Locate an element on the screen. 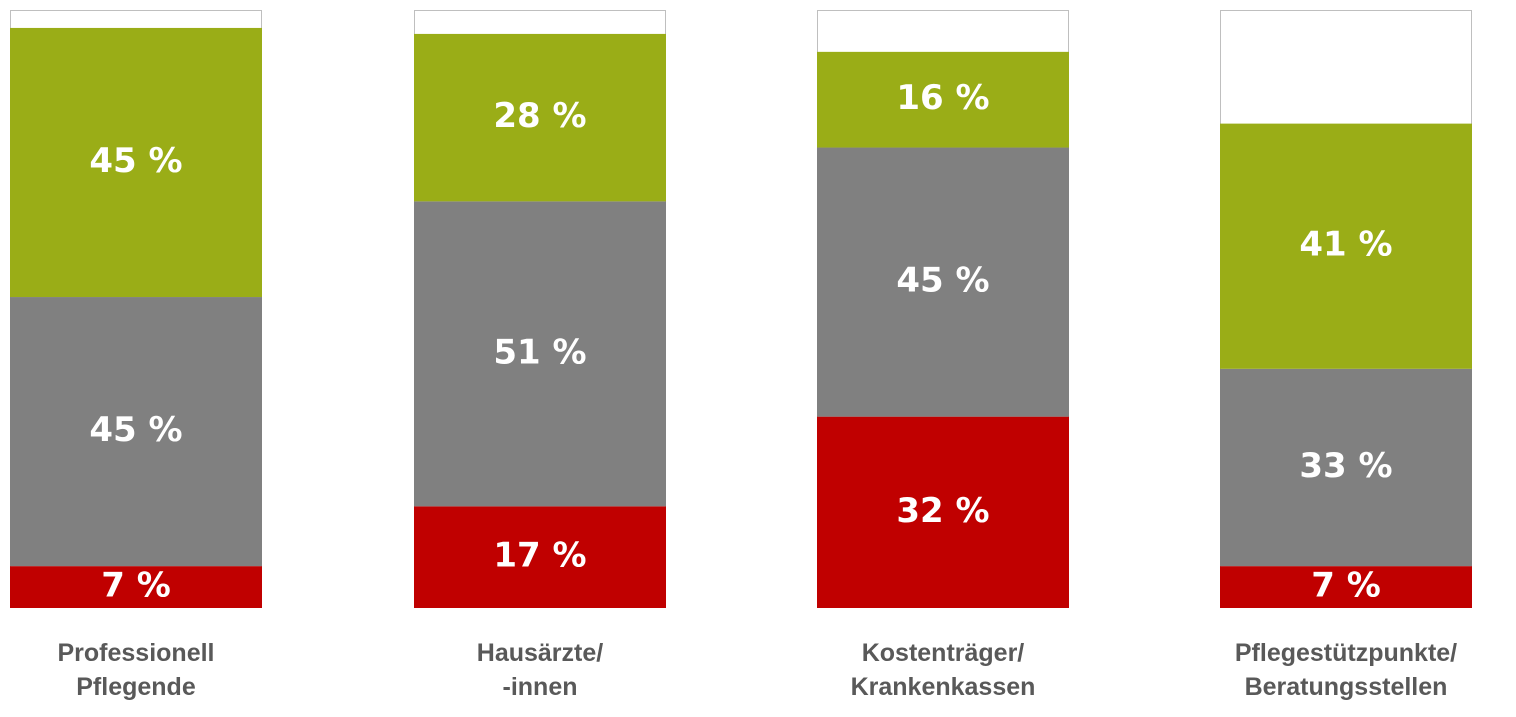 The image size is (1516, 717). category-label: Hausärzte/ -innen is located at coordinates (540, 670).